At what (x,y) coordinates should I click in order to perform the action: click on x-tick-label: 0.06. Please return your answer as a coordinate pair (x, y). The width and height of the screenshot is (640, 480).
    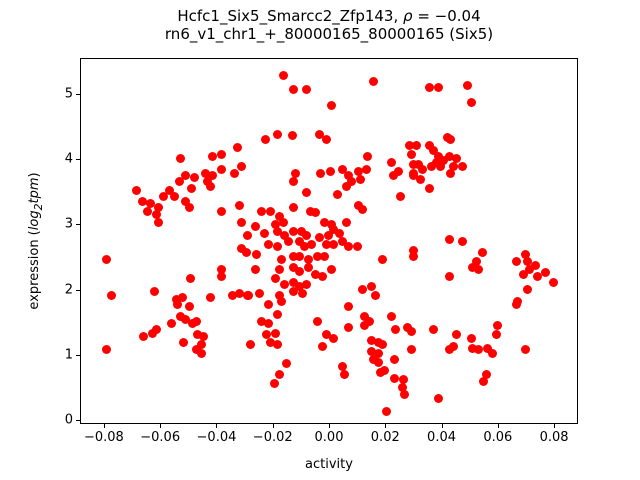
    Looking at the image, I should click on (498, 437).